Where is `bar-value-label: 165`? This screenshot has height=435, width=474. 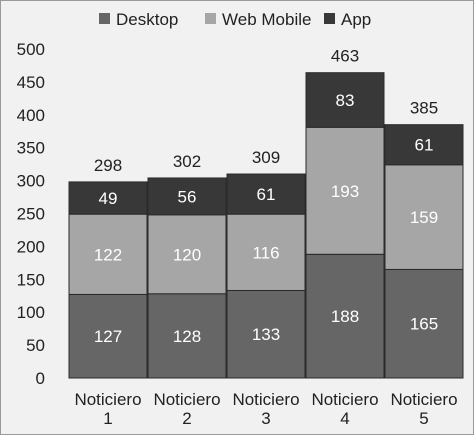
bar-value-label: 165 is located at coordinates (424, 324).